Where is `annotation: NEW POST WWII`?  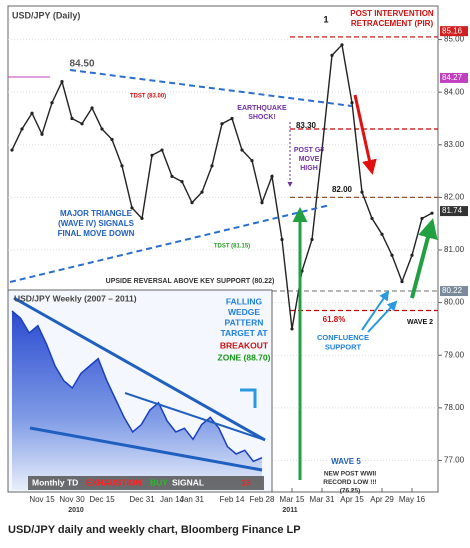 annotation: NEW POST WWII is located at coordinates (350, 474).